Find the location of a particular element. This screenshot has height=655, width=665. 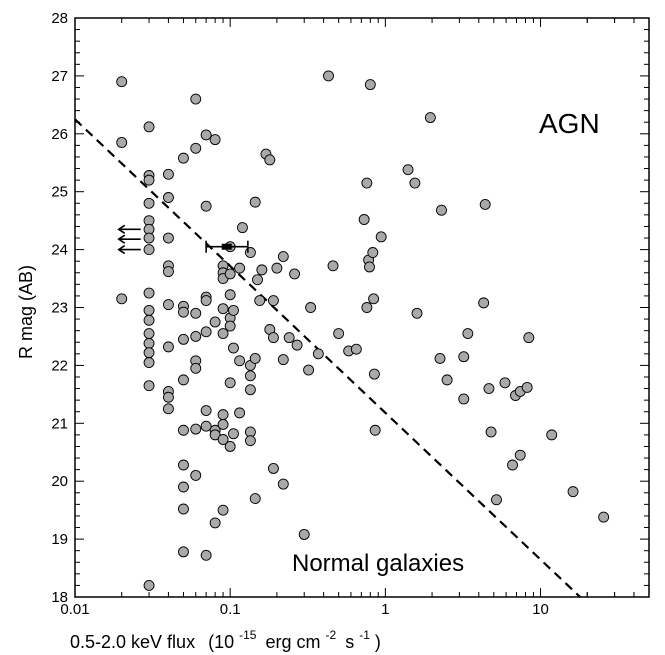

x-axis-units-close: ) is located at coordinates (378, 642).